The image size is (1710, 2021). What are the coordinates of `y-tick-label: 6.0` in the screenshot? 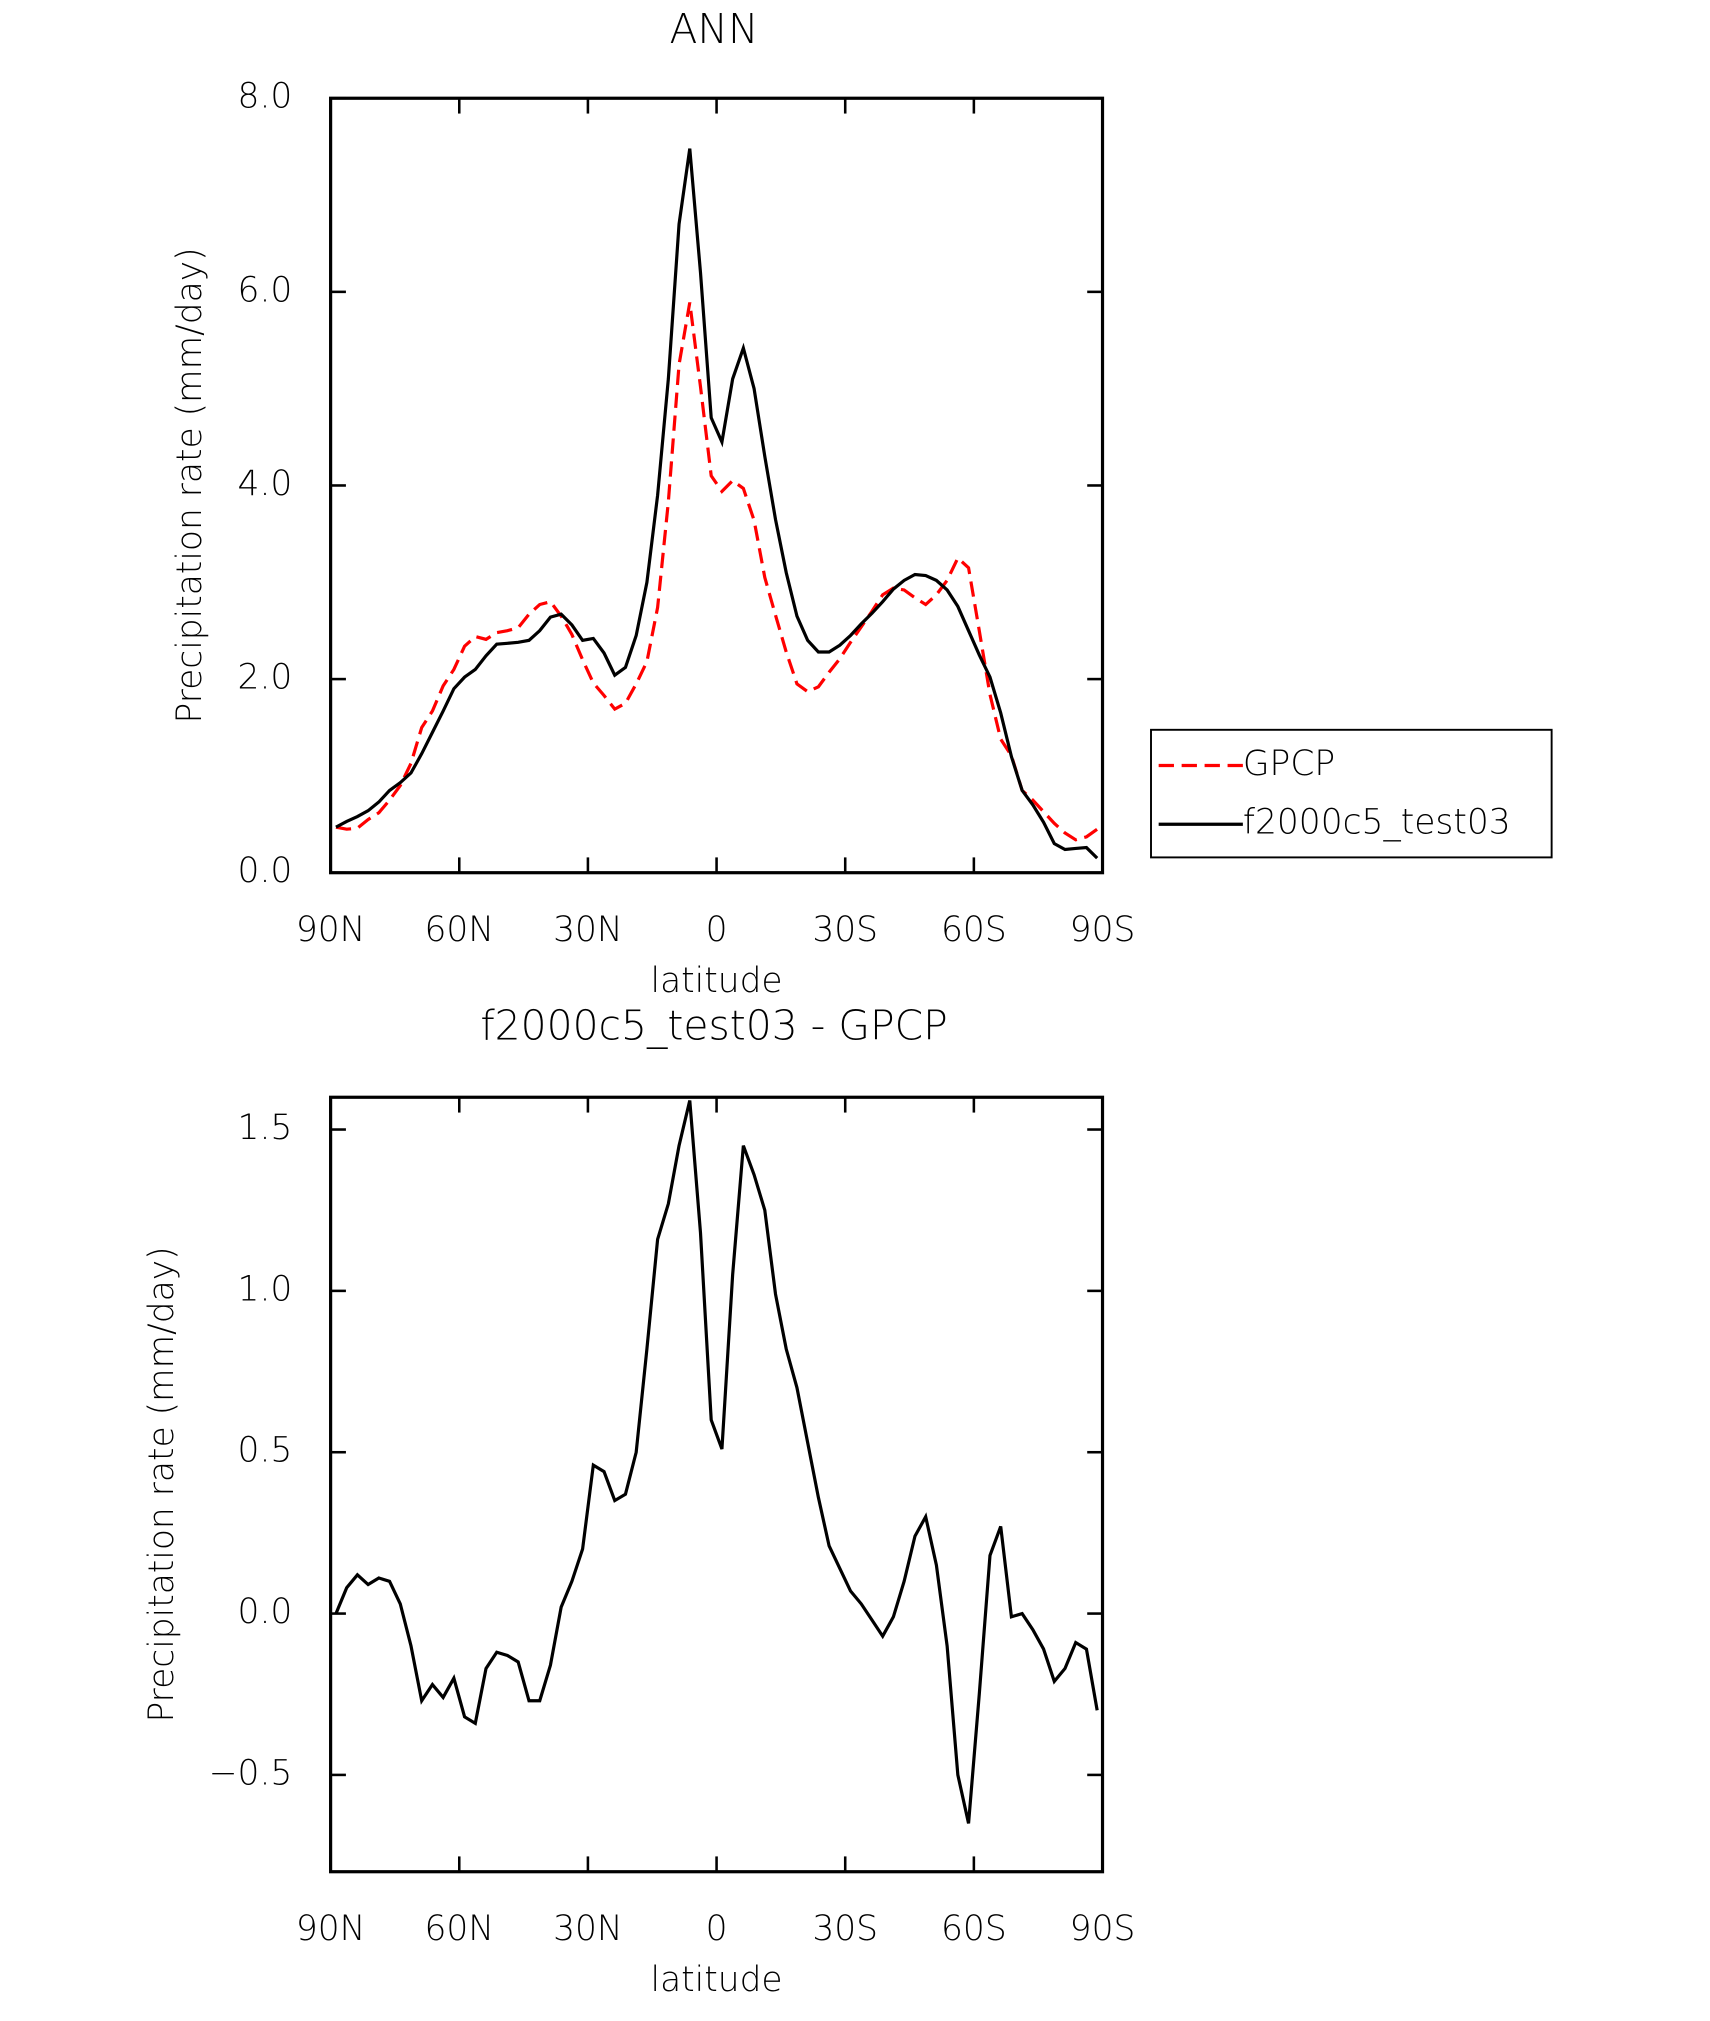 It's located at (265, 290).